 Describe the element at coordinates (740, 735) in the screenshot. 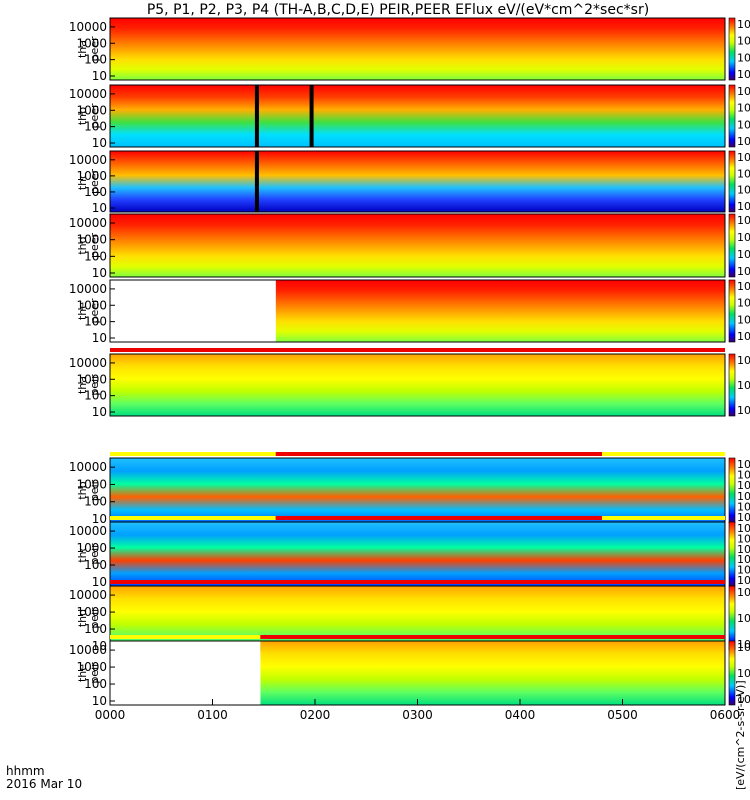

I see `colorbar-label: [eV/(cm^2-s-sr-eV)]` at that location.